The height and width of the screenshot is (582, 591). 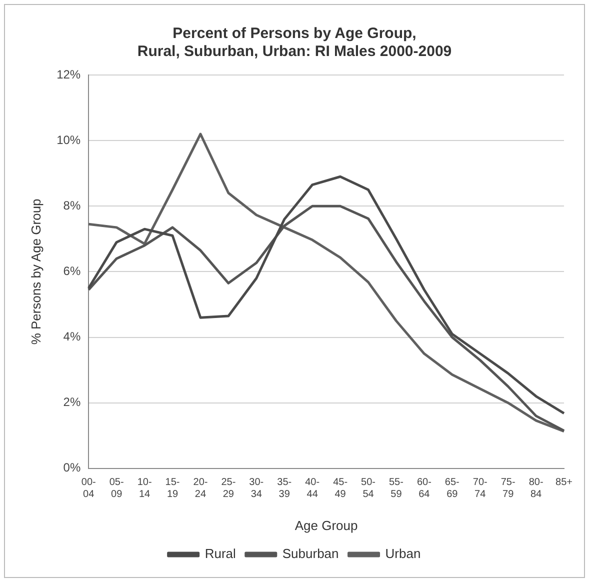 I want to click on x-tick-label: 85+, so click(x=564, y=482).